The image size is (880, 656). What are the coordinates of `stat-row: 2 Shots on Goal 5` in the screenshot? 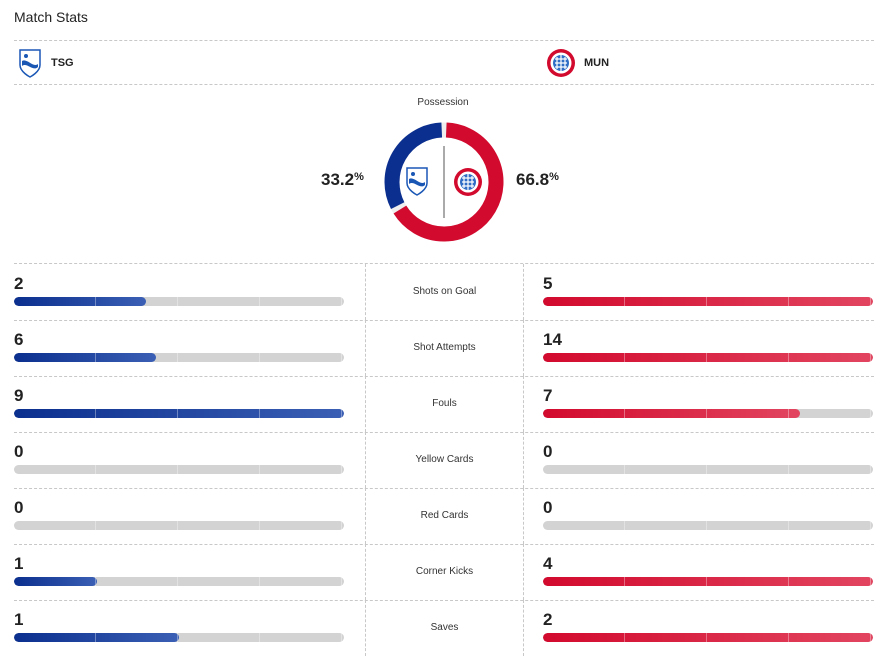 It's located at (444, 292).